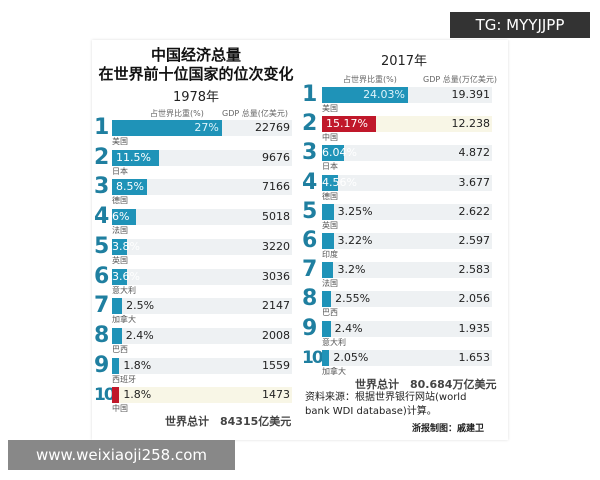  What do you see at coordinates (195, 55) in the screenshot?
I see `title-line1: 中国经济总量` at bounding box center [195, 55].